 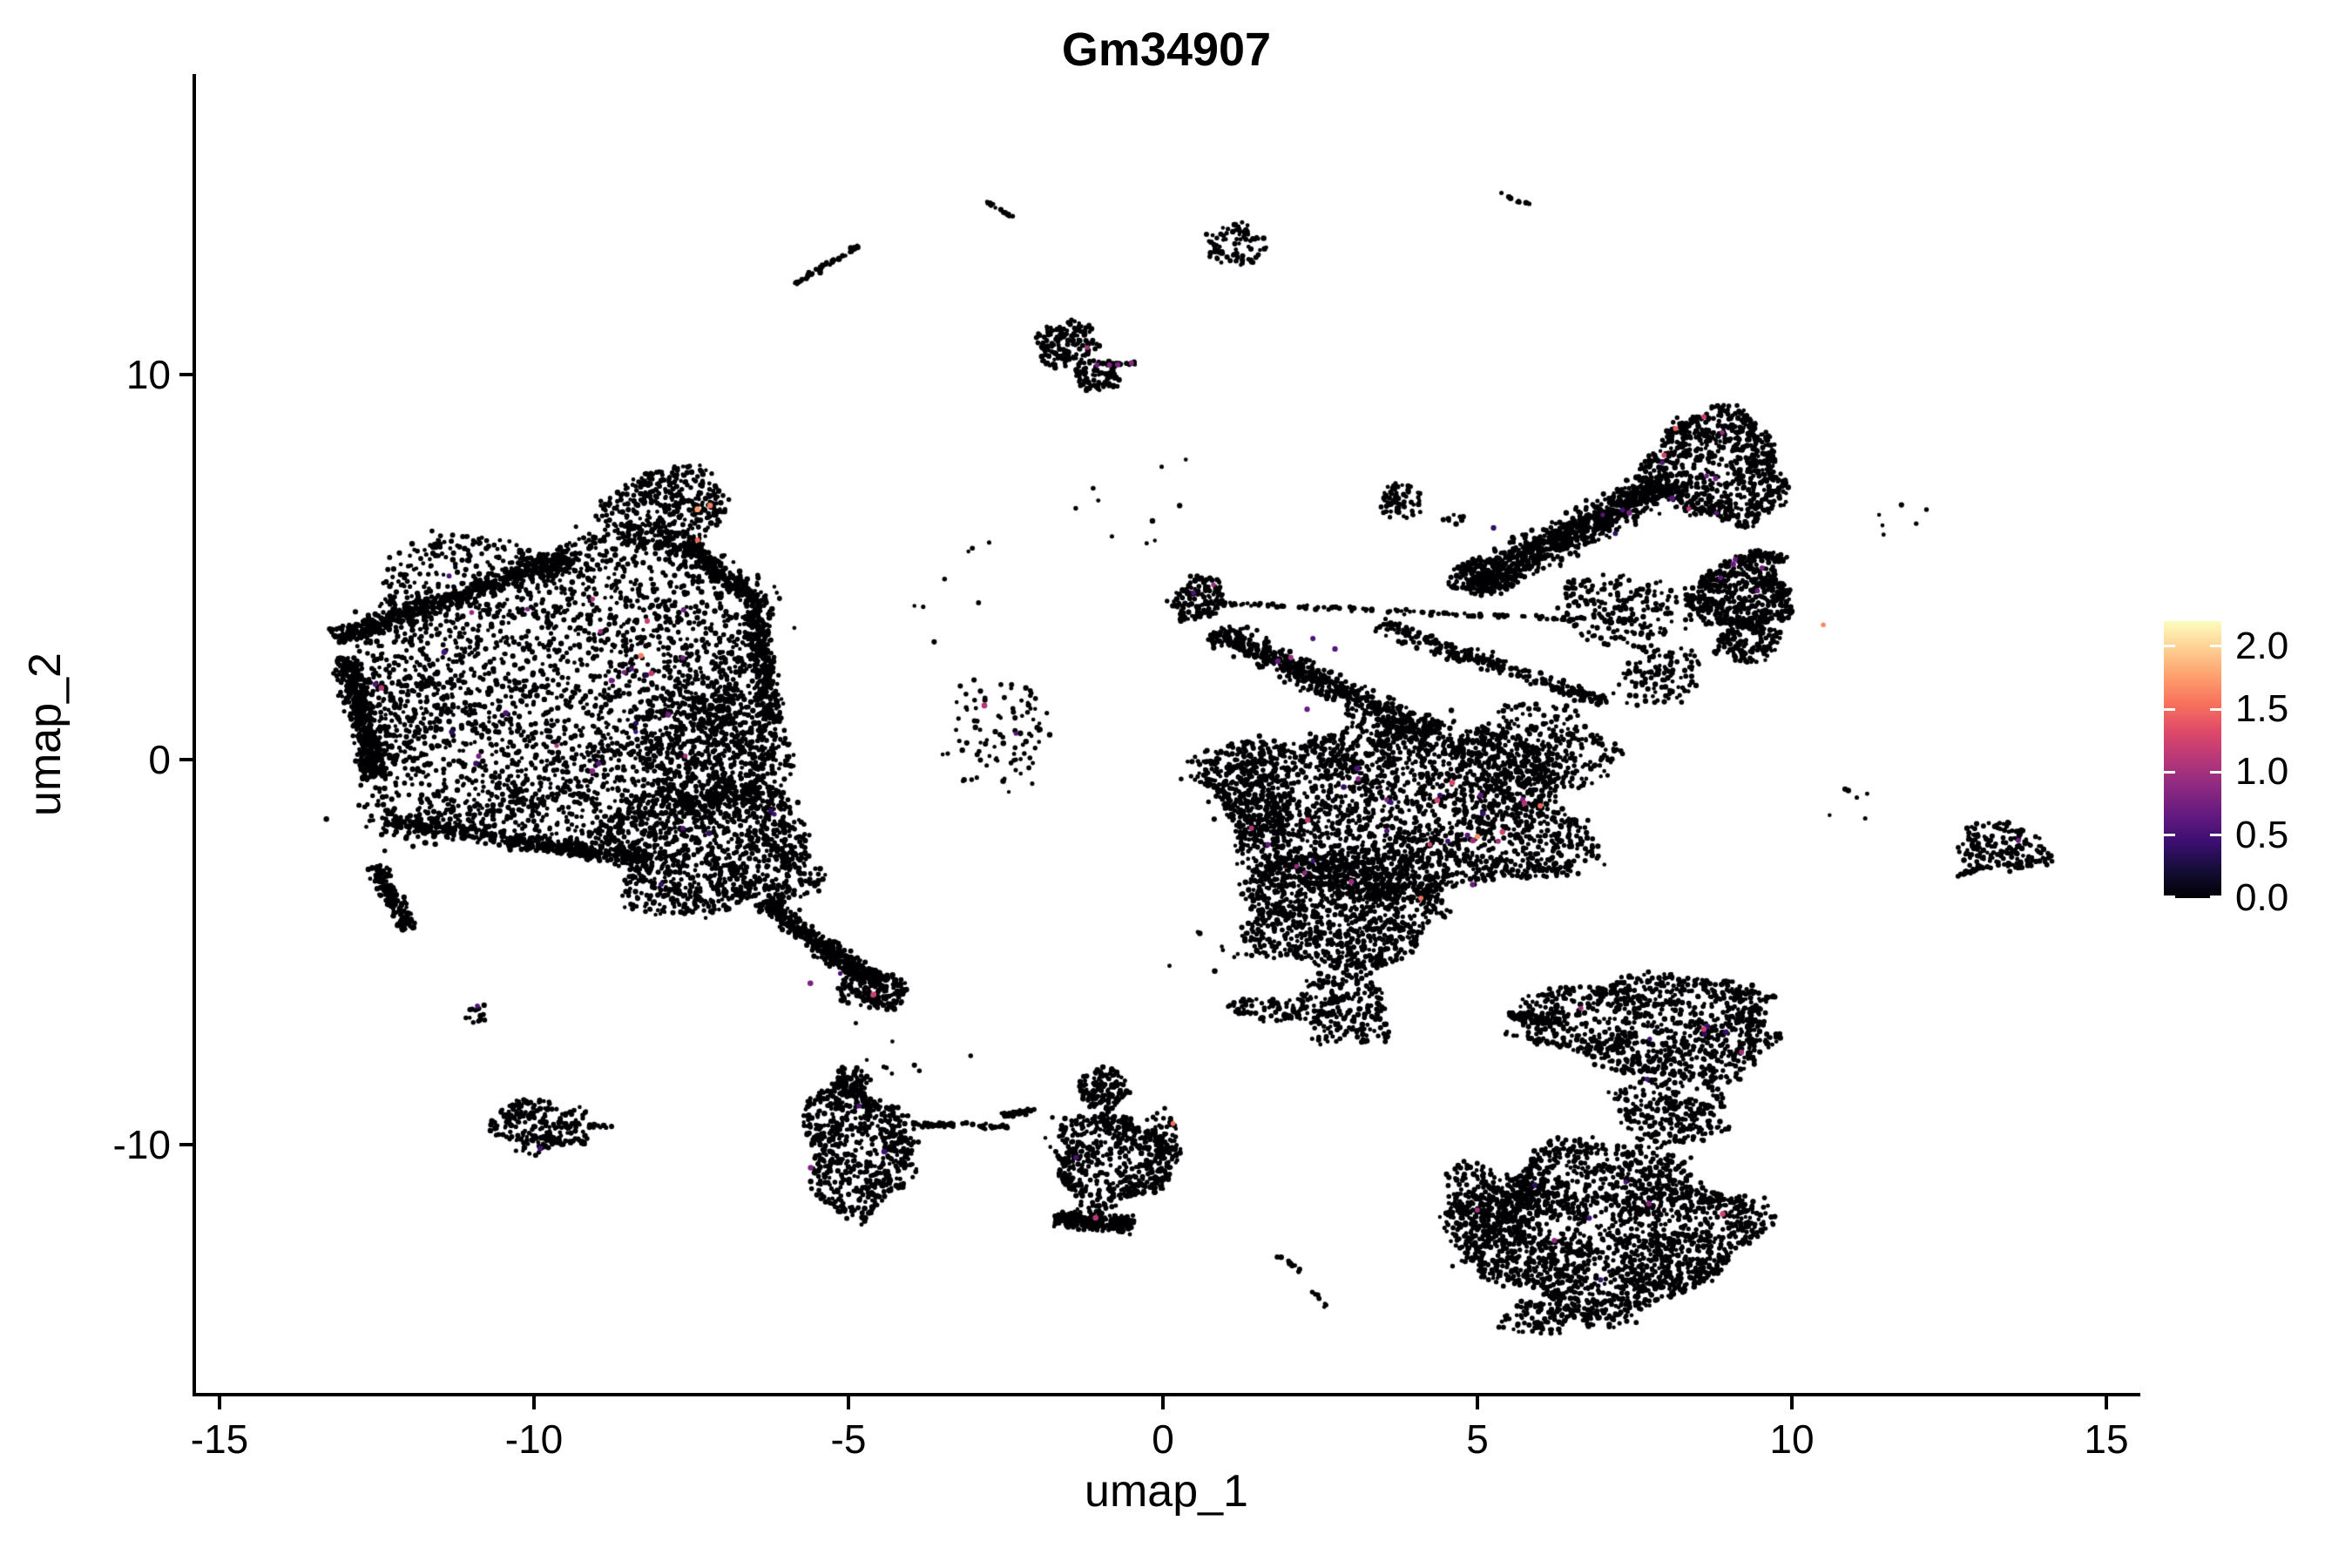 What do you see at coordinates (45, 734) in the screenshot?
I see `y-axis-title: umap_2` at bounding box center [45, 734].